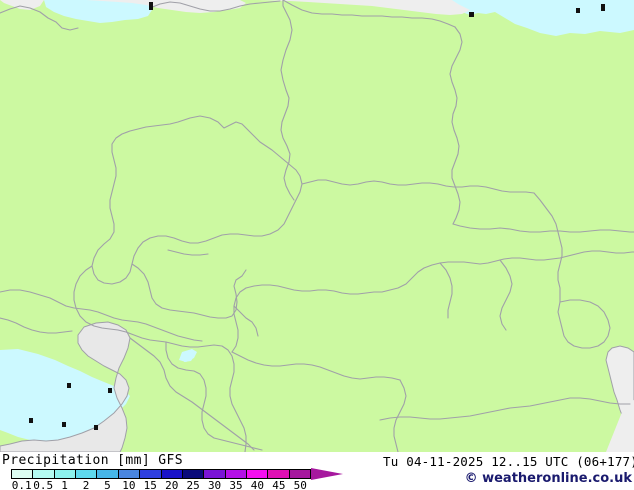  I want to click on legend-title: Precipitation [mm] GFS, so click(92, 460).